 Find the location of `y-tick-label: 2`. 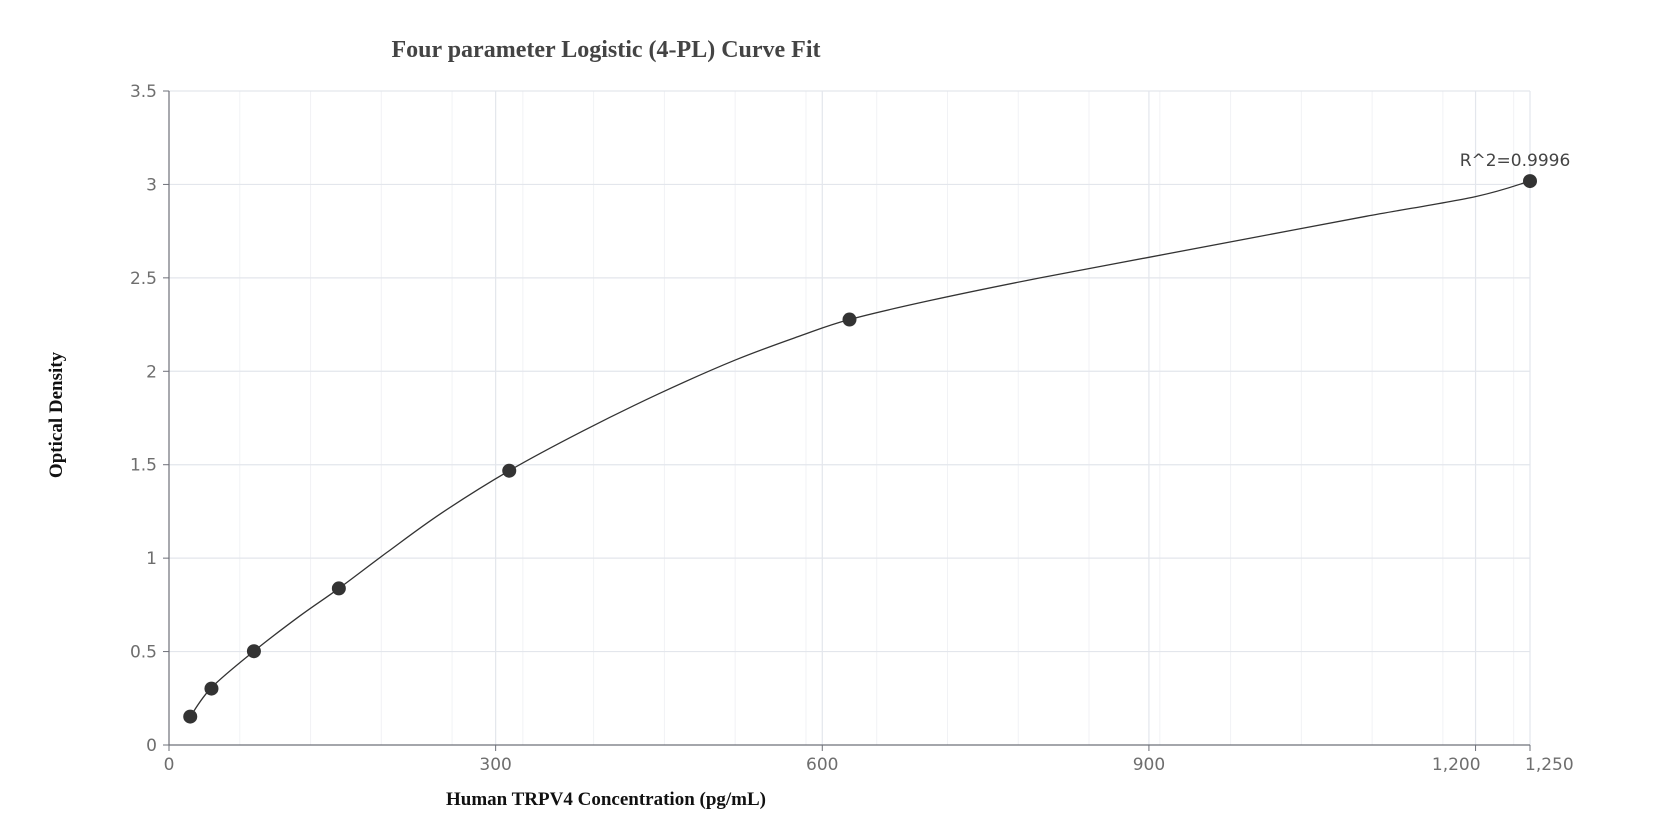

y-tick-label: 2 is located at coordinates (151, 372).